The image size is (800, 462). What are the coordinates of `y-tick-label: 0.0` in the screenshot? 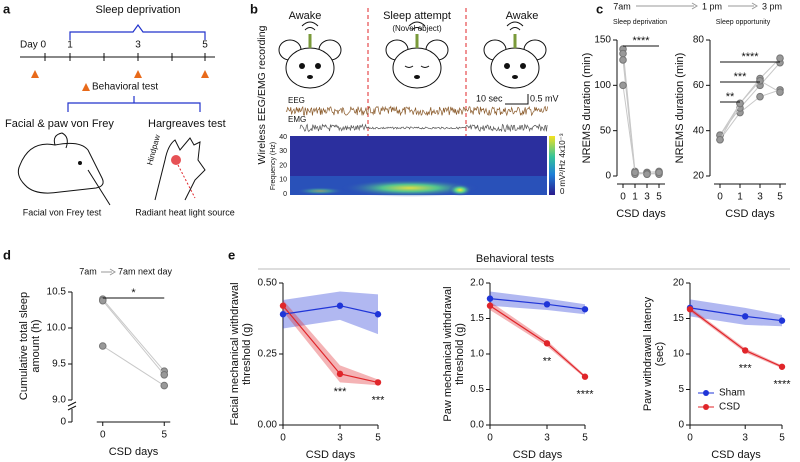 It's located at (477, 425).